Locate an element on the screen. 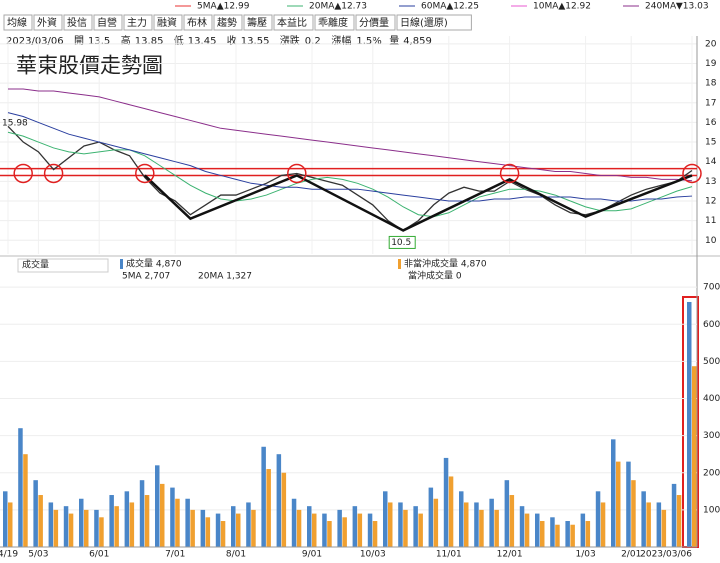  y-tick-label: 17 is located at coordinates (710, 103).